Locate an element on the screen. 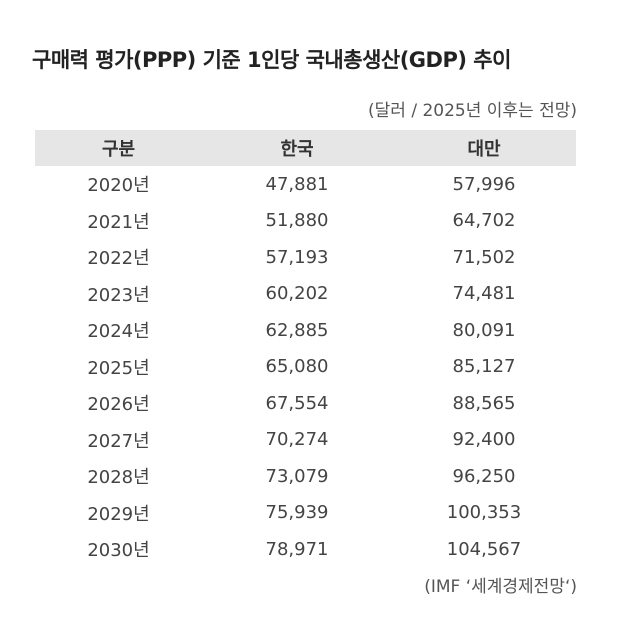 This screenshot has width=624, height=640. korea-value-cell: 65,080 is located at coordinates (297, 367).